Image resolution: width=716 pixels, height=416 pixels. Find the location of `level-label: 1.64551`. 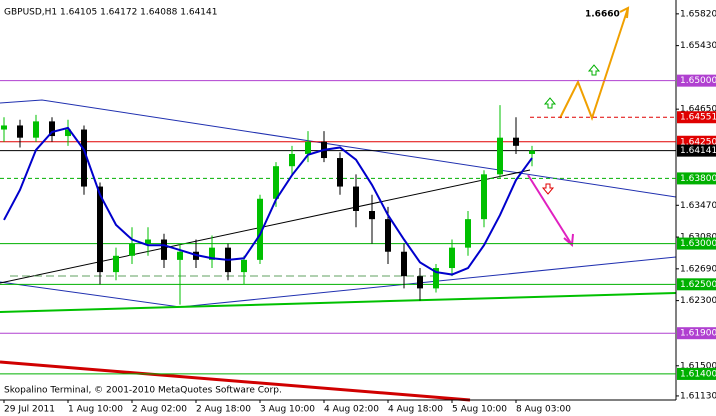

level-label: 1.64551 is located at coordinates (698, 118).